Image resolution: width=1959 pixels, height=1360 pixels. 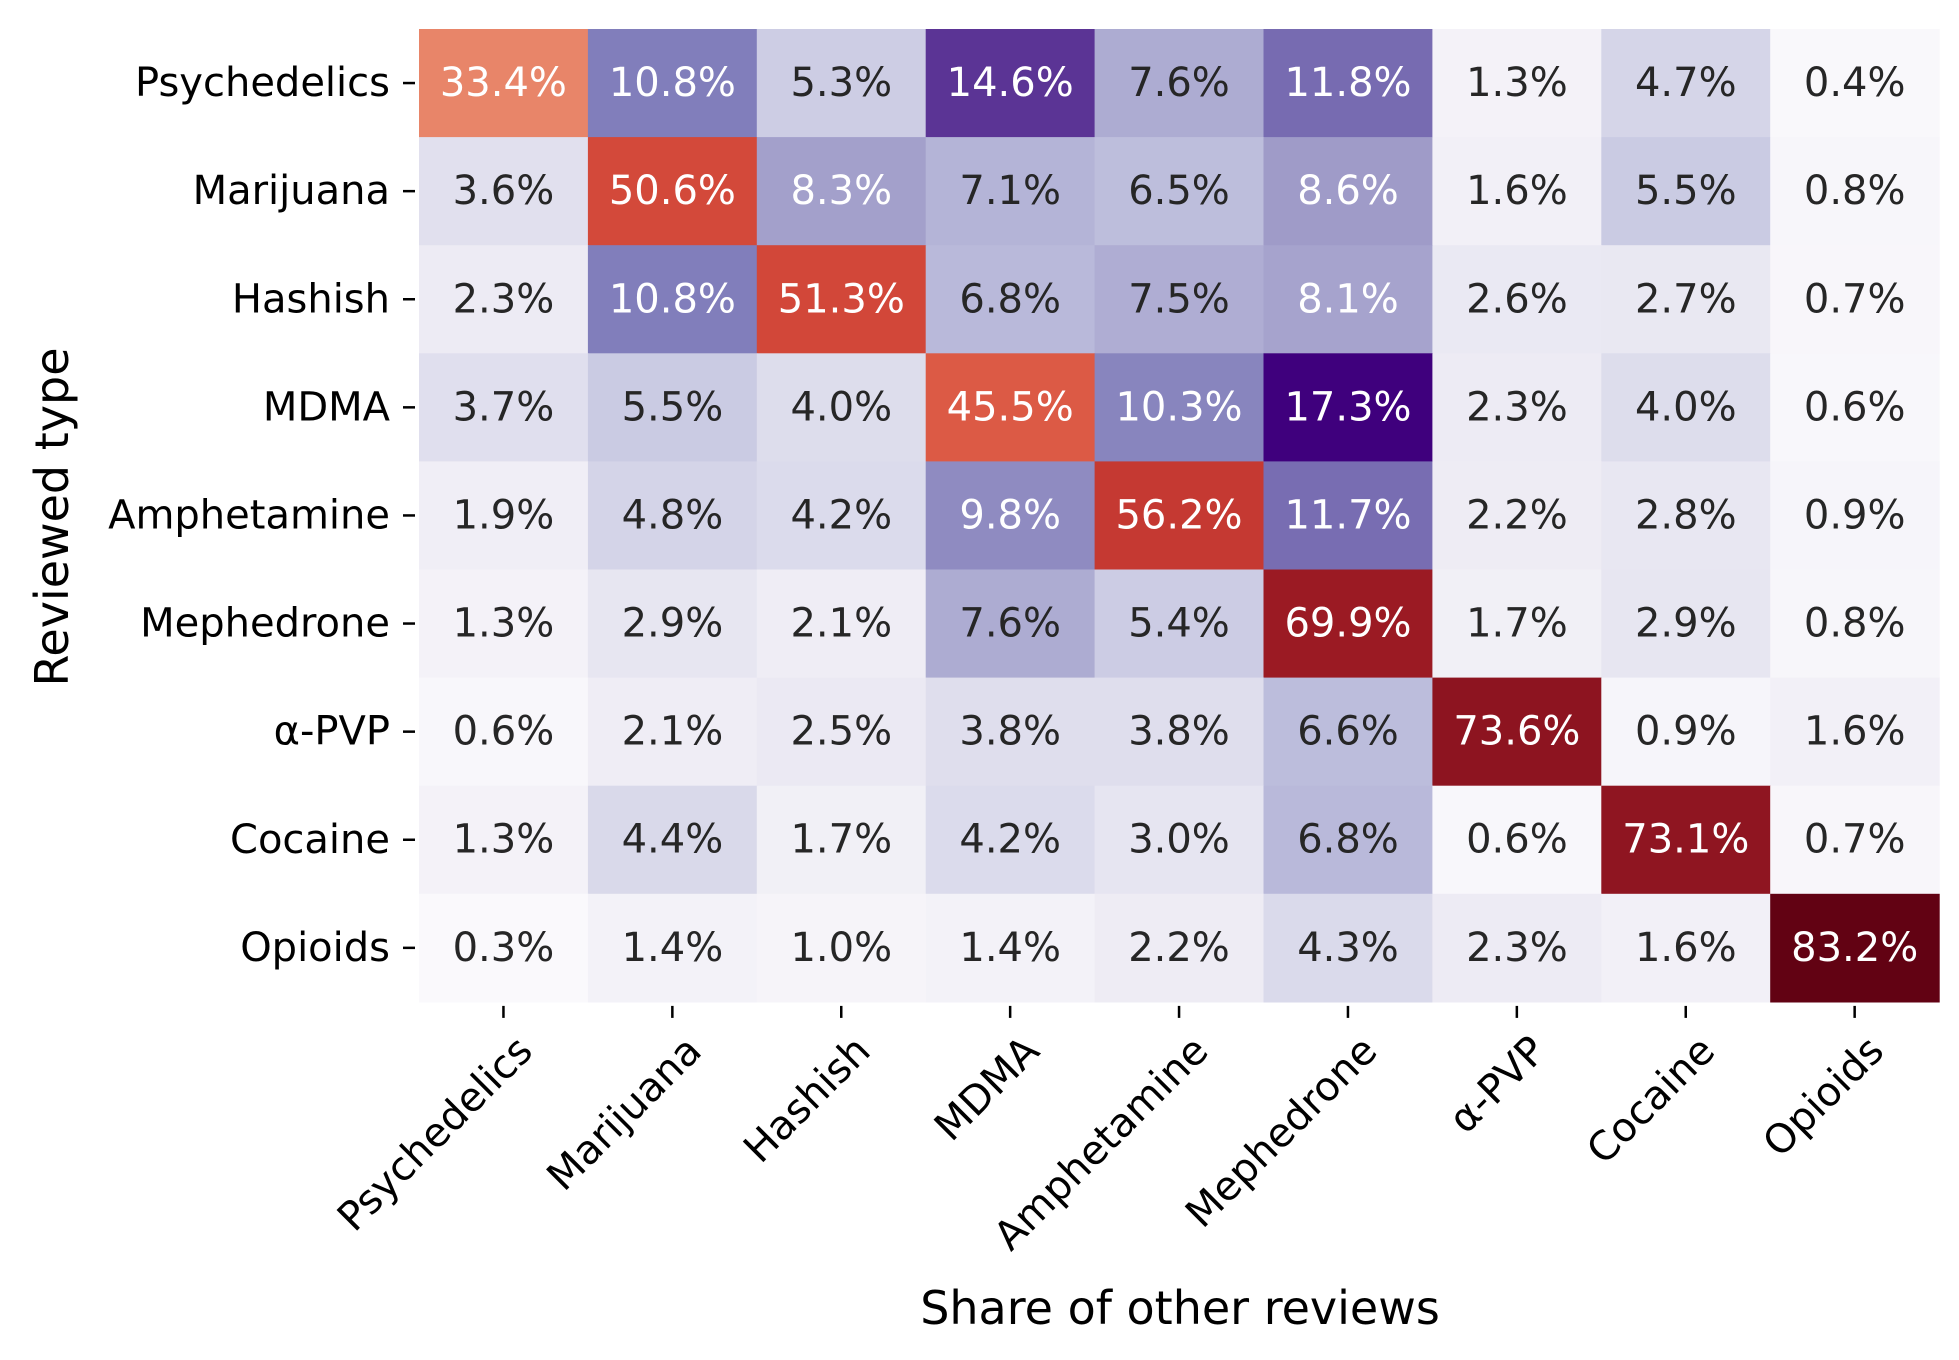 I want to click on heatmap-cell-label: 8.6%, so click(x=1348, y=191).